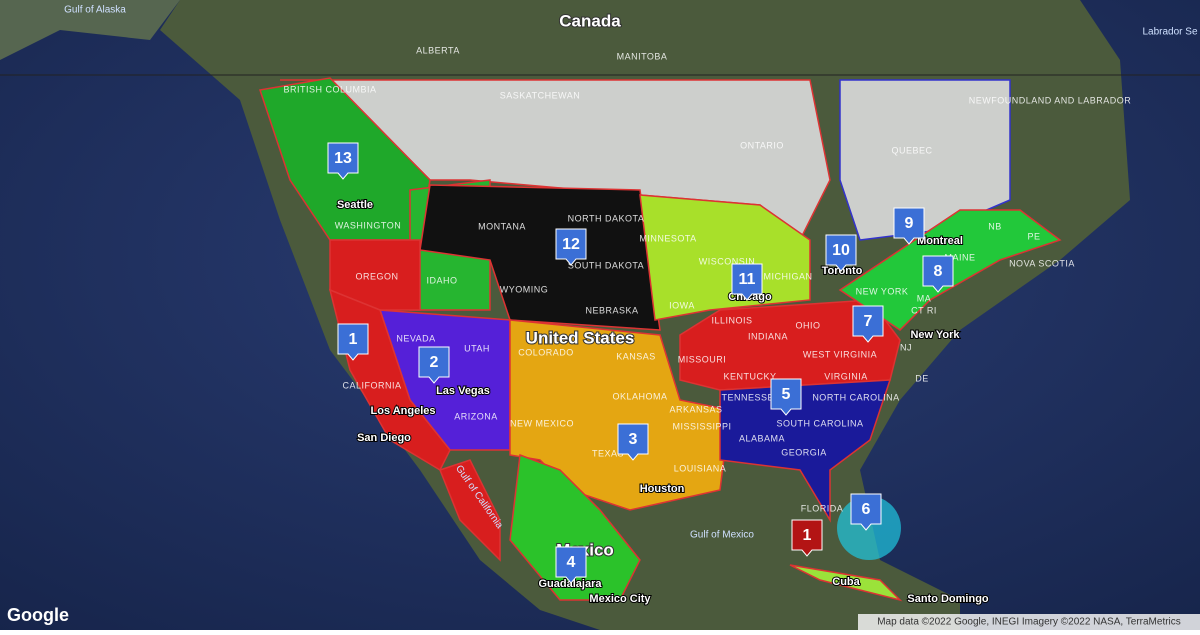 The width and height of the screenshot is (1200, 635). What do you see at coordinates (368, 225) in the screenshot?
I see `place-label: WASHINGTON` at bounding box center [368, 225].